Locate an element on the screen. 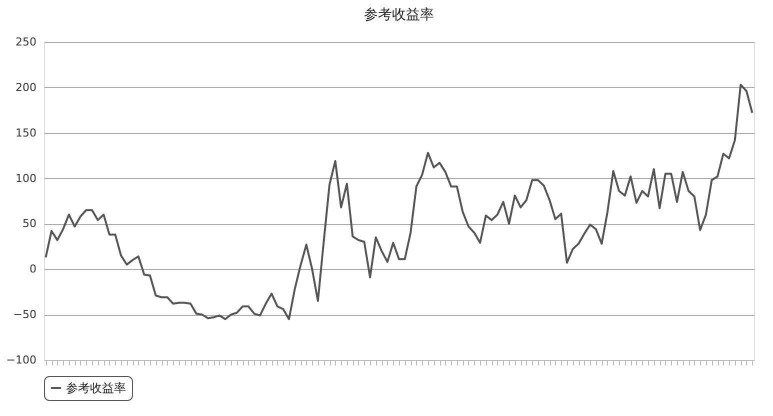 The width and height of the screenshot is (773, 416). chart-title: 参考收益率 is located at coordinates (399, 15).